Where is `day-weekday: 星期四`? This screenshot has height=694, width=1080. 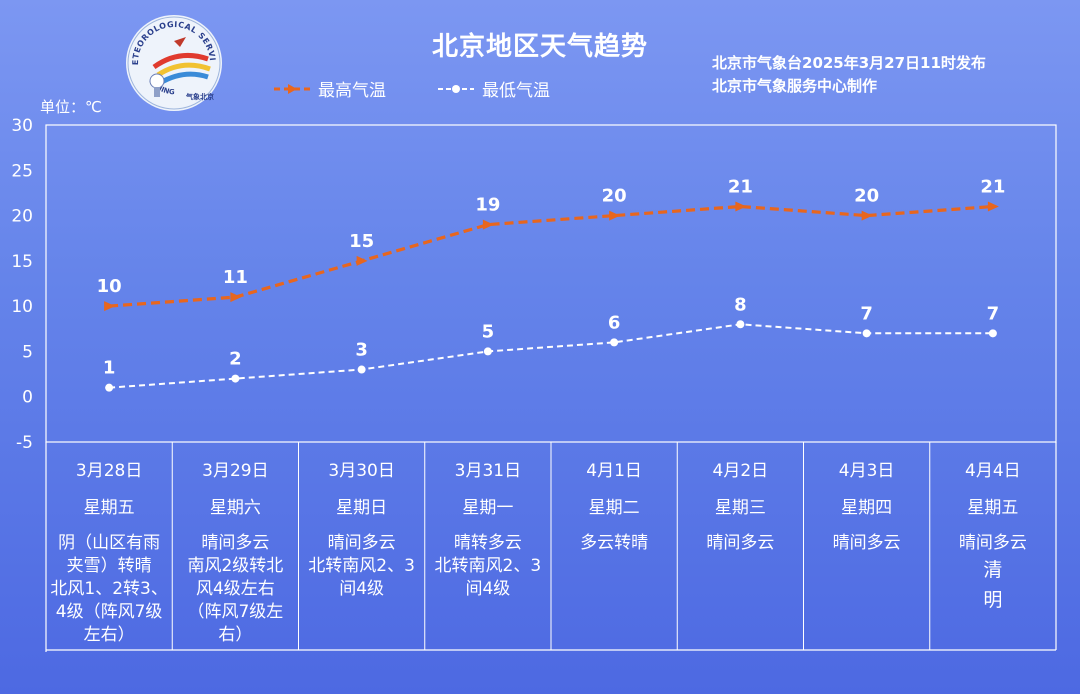 day-weekday: 星期四 is located at coordinates (867, 508).